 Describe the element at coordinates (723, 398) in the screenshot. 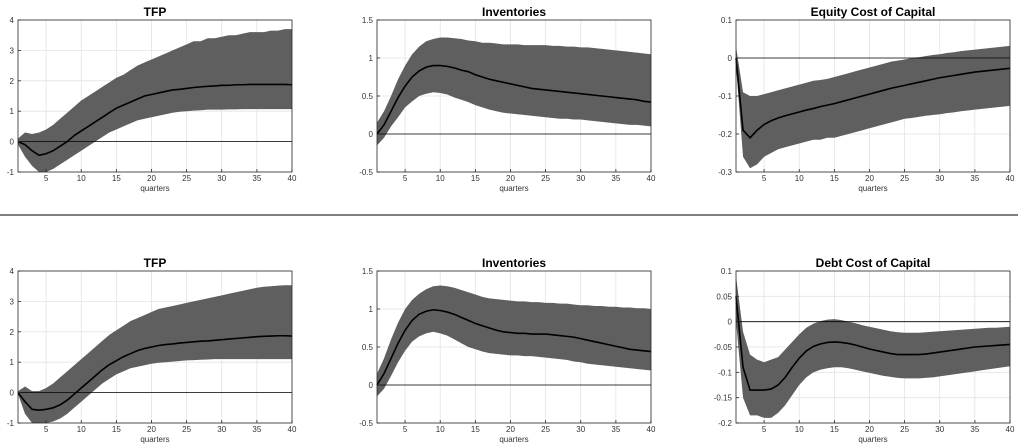

I see `y-tick-label: -0.15` at that location.